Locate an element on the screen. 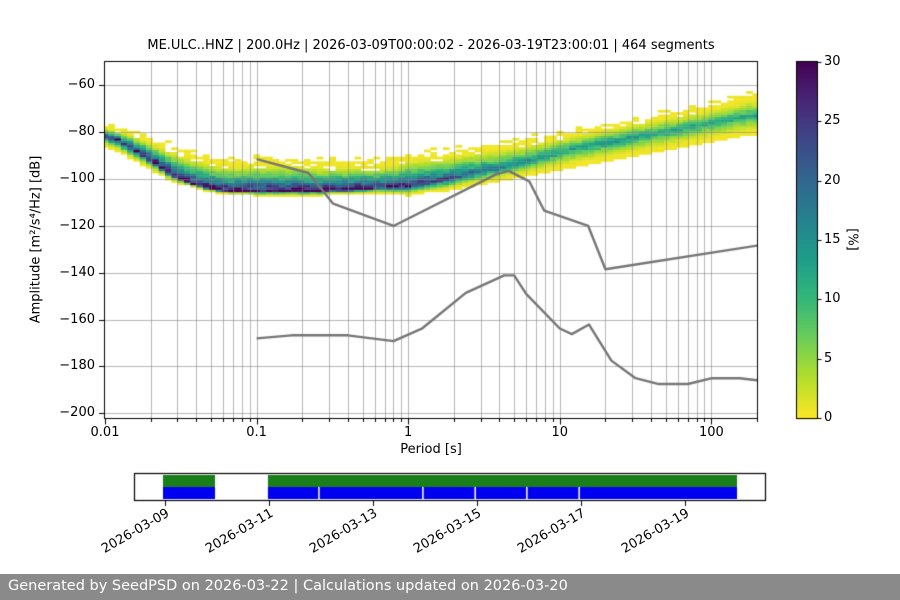 The image size is (900, 600). x-tick-label: 0.1 is located at coordinates (256, 432).